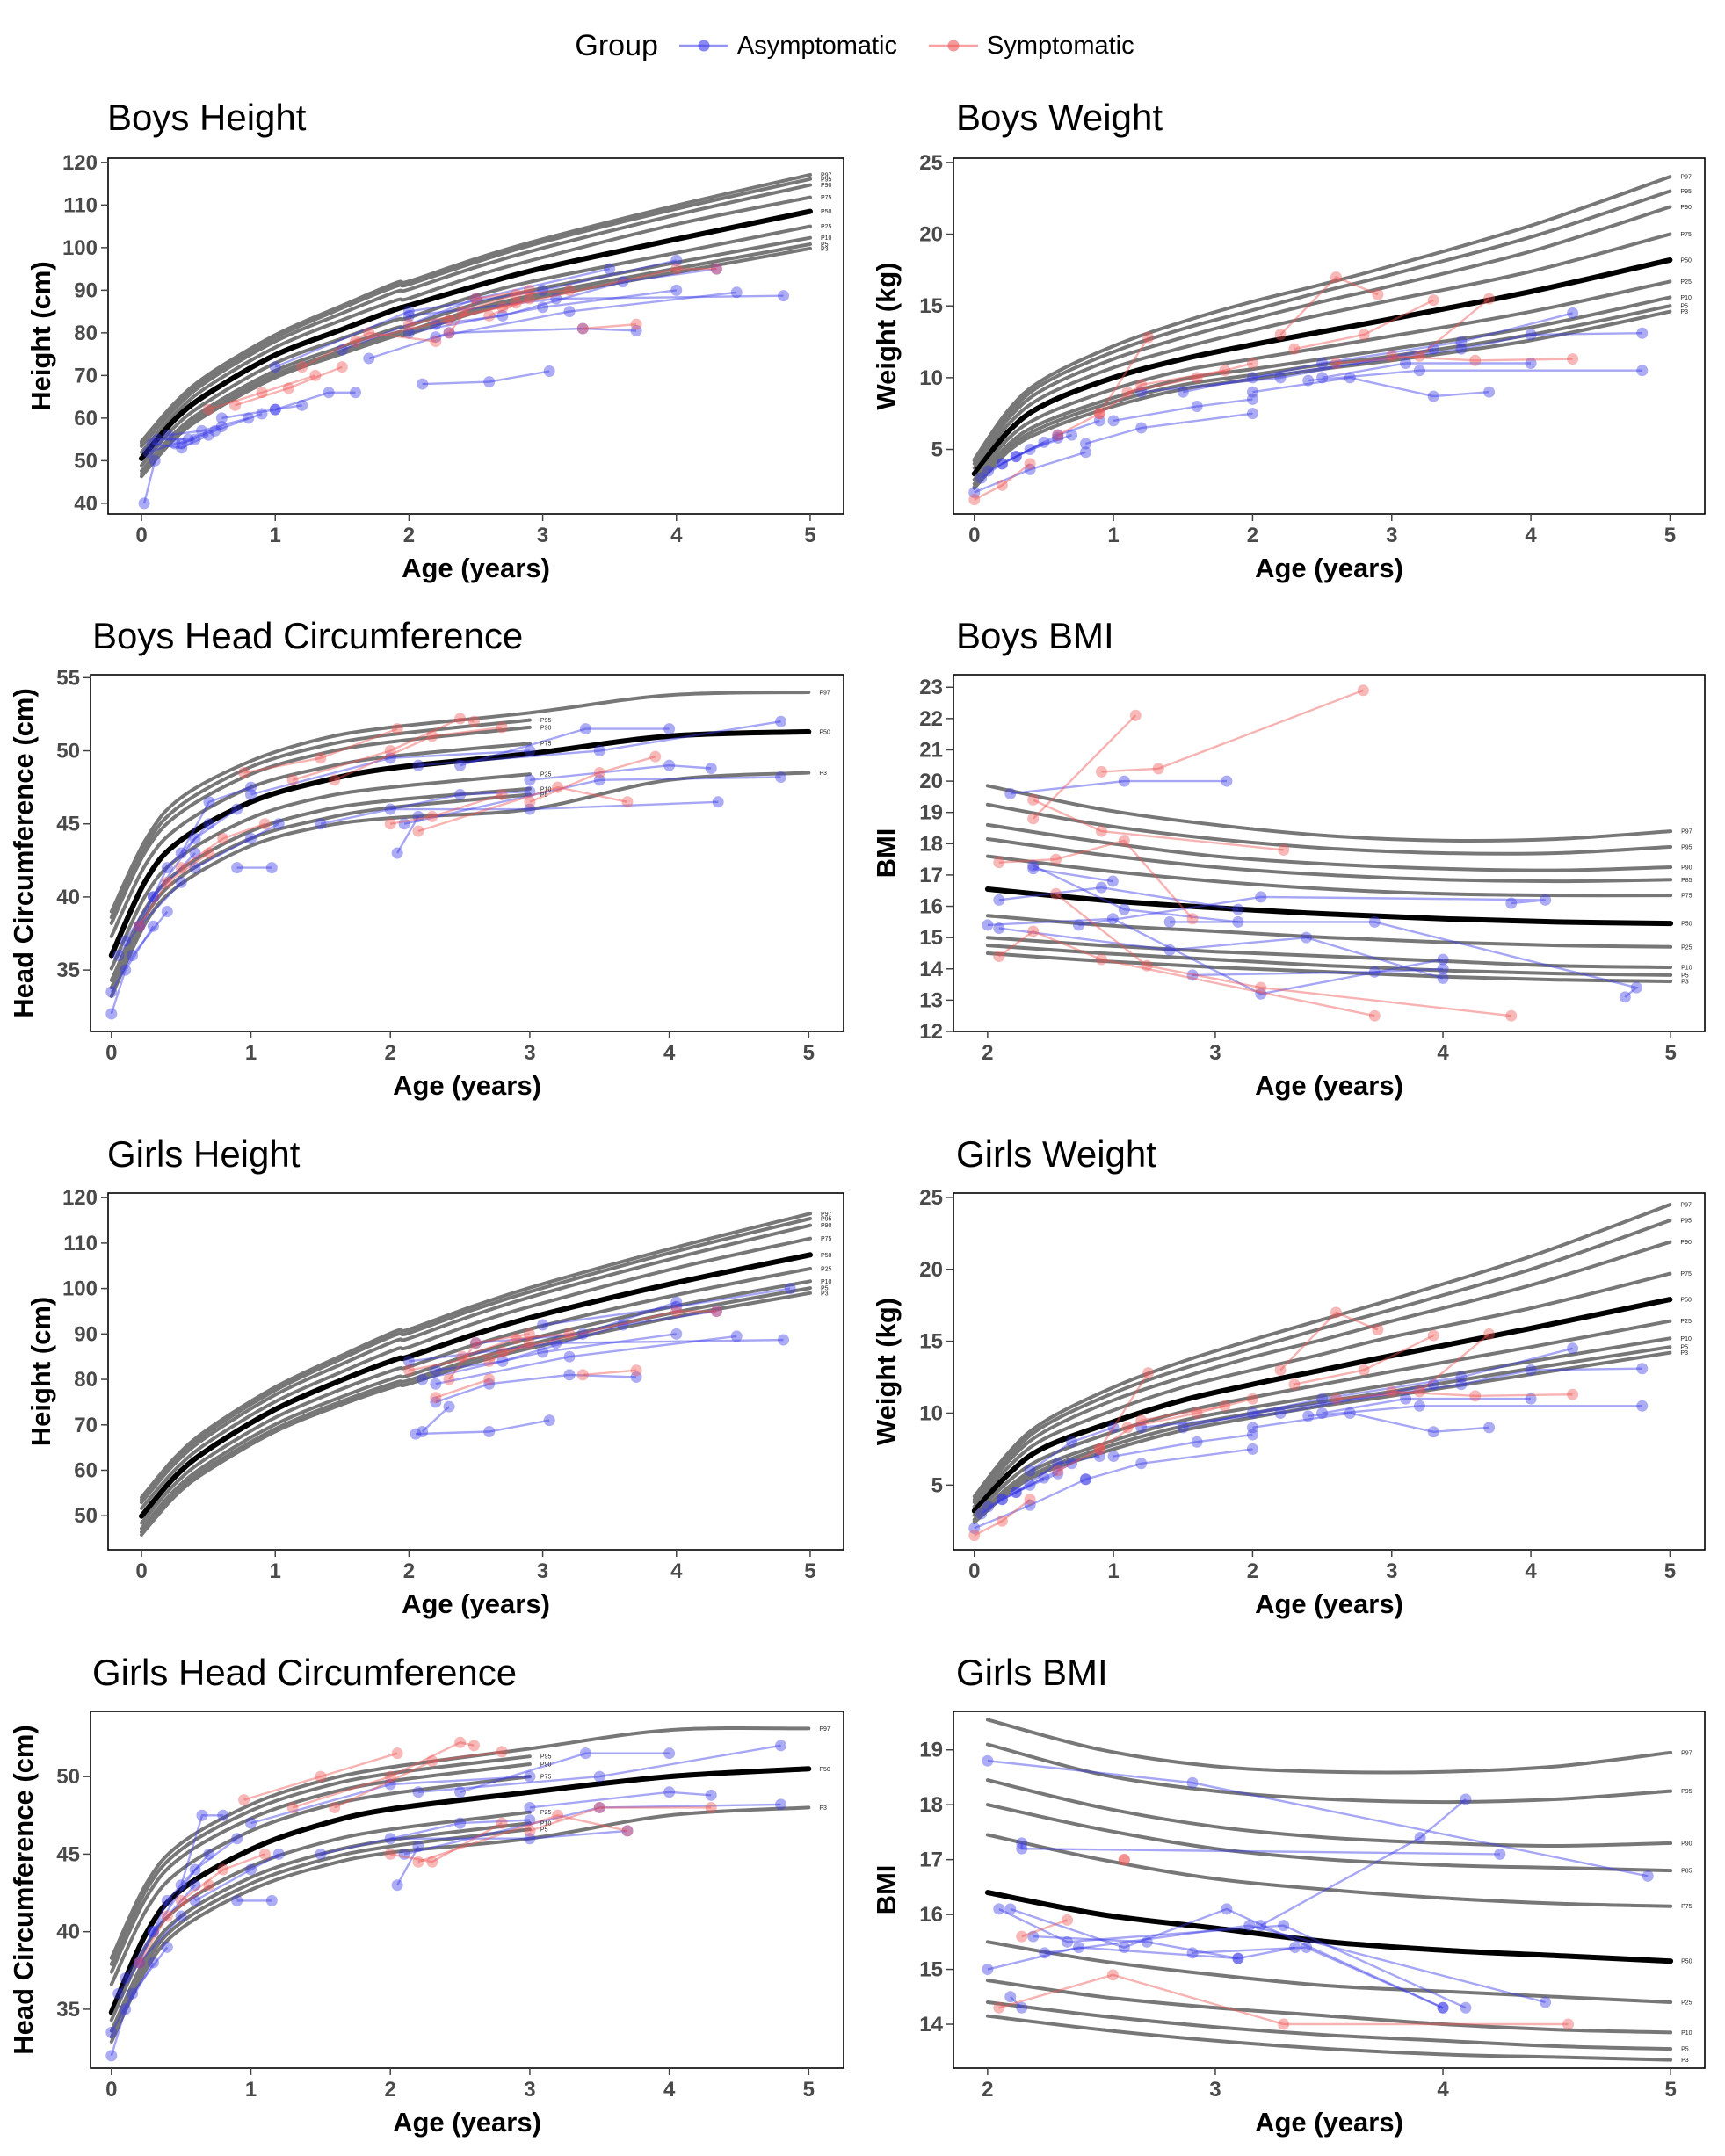 The width and height of the screenshot is (1725, 2156). Describe the element at coordinates (931, 688) in the screenshot. I see `y-tick-label: 23` at that location.